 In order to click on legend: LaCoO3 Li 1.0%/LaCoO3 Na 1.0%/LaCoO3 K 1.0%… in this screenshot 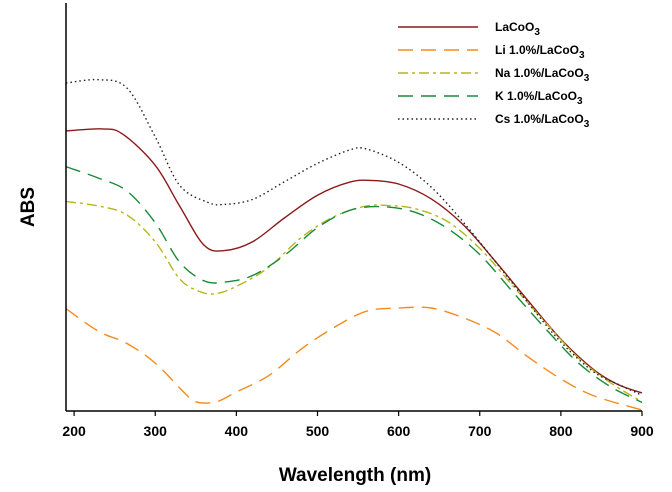, I will do `click(494, 75)`.